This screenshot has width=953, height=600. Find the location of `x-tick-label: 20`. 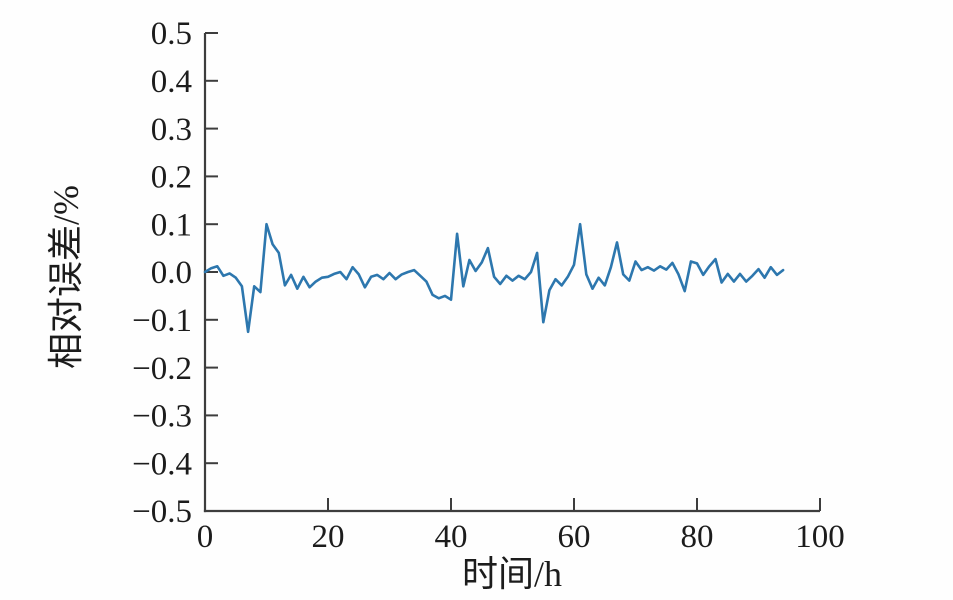

x-tick-label: 20 is located at coordinates (328, 537).